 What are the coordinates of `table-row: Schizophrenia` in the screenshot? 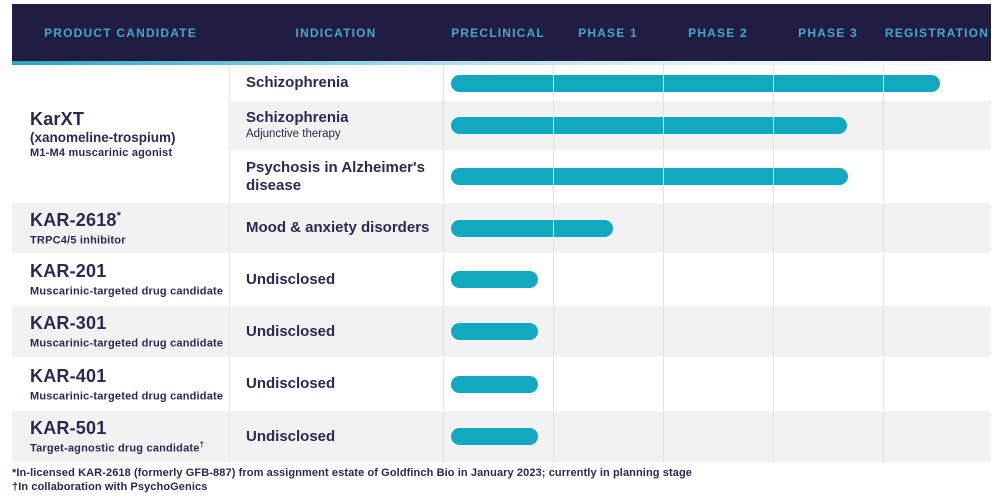 It's located at (610, 83).